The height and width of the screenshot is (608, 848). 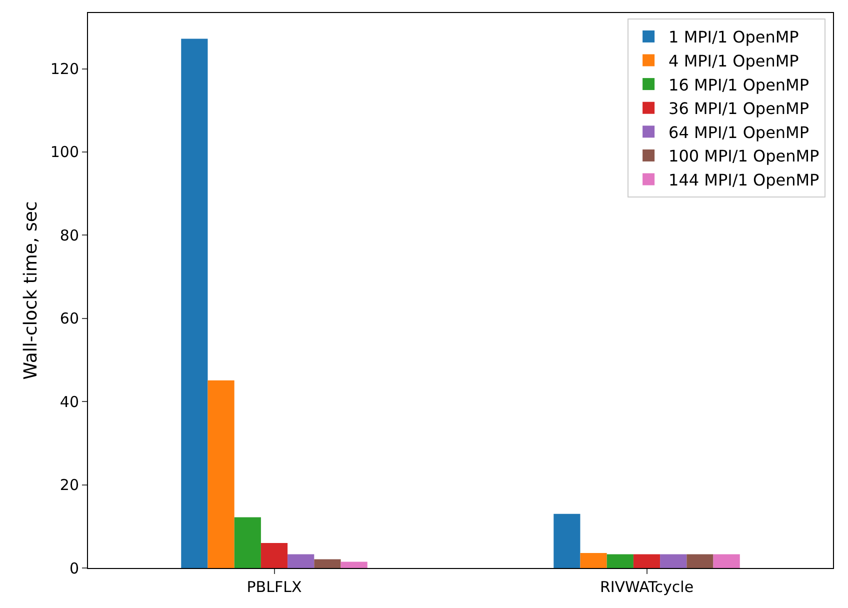 What do you see at coordinates (64, 152) in the screenshot?
I see `y-tick-label: 100` at bounding box center [64, 152].